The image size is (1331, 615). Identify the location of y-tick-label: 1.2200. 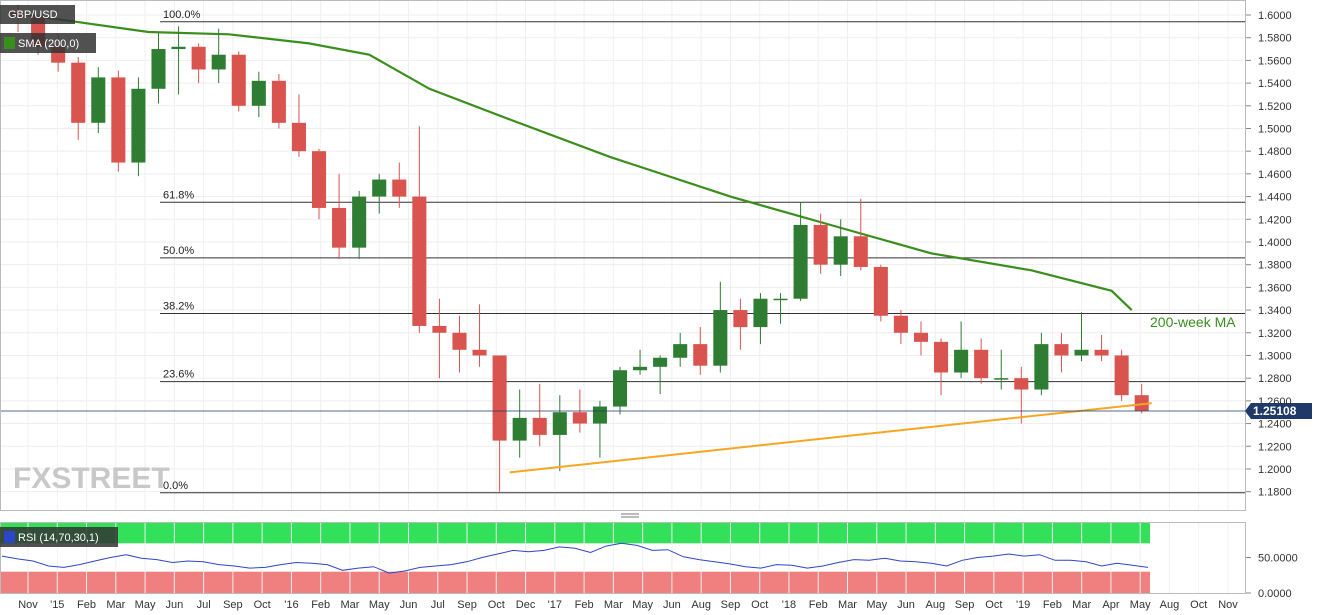
(1275, 447).